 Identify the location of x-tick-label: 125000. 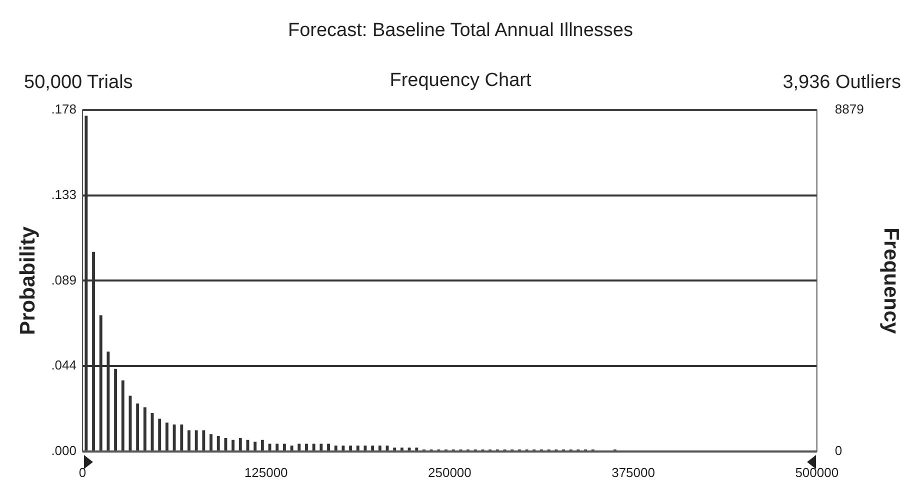
(266, 472).